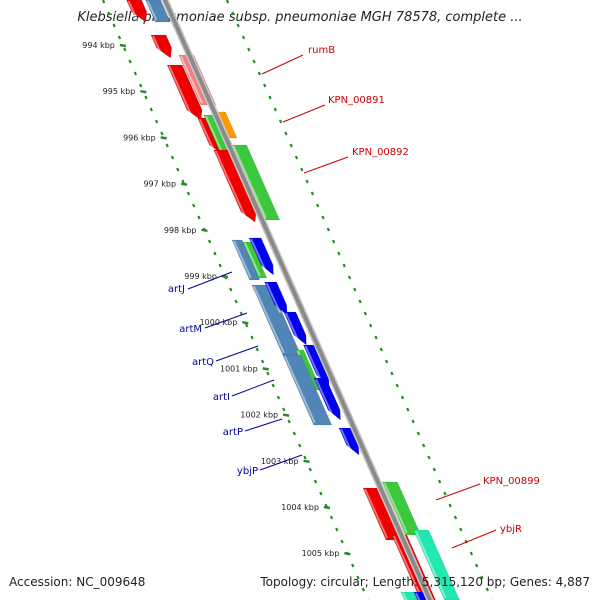 The width and height of the screenshot is (600, 600). I want to click on tick-label: 999 kbp, so click(200, 276).